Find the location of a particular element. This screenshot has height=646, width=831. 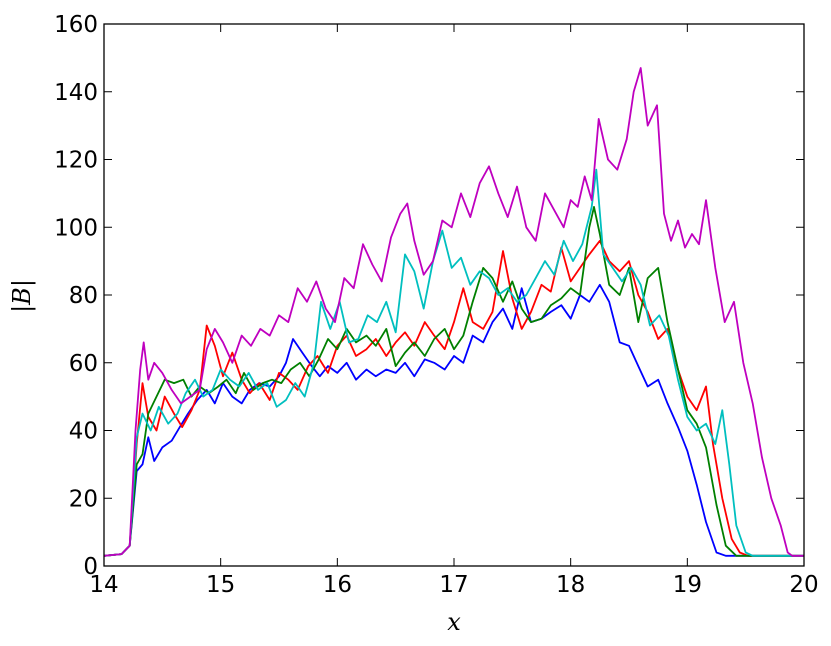

x-axis-label: x is located at coordinates (454, 622).